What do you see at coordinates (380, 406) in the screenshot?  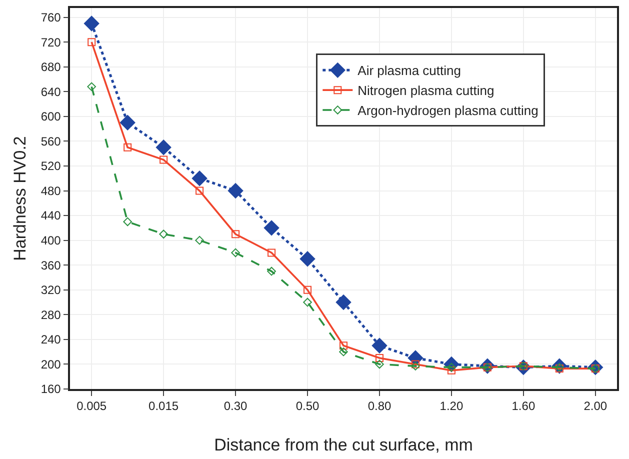 I see `x-tick-label: 0.80` at bounding box center [380, 406].